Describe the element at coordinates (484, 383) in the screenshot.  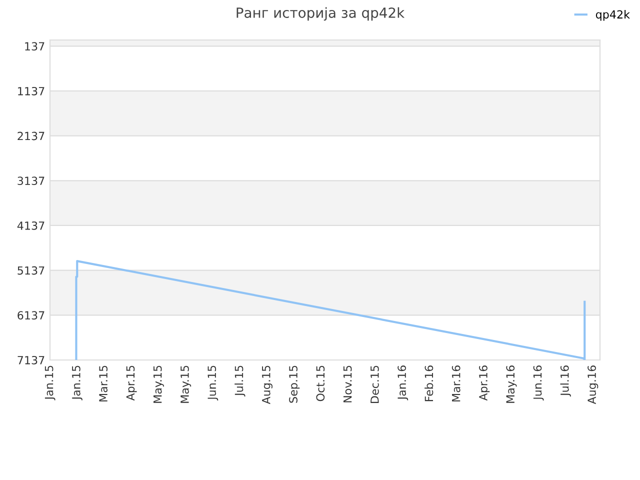
I see `x-tick-label: Apr.16` at that location.